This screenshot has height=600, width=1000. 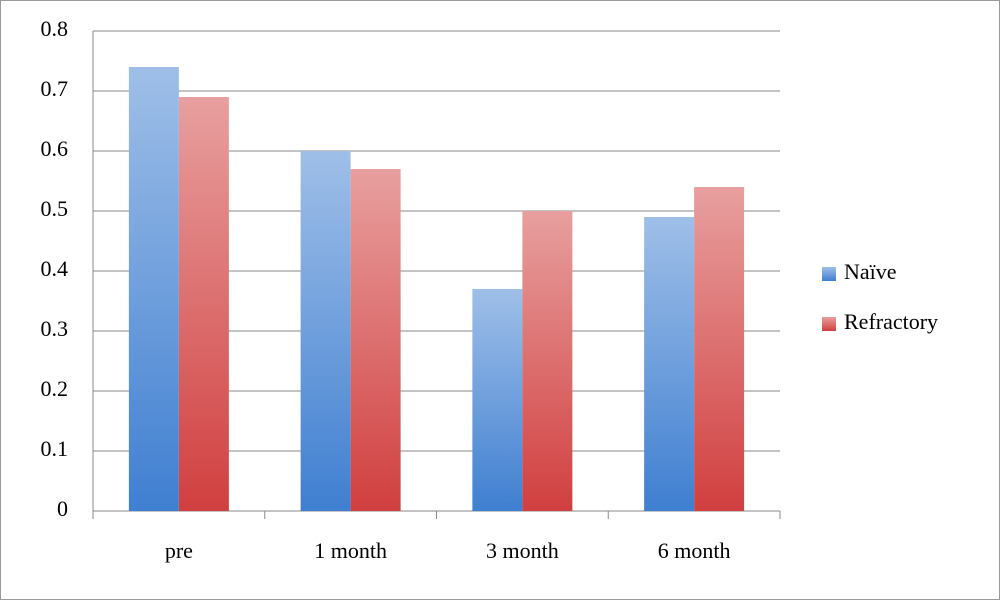 What do you see at coordinates (522, 550) in the screenshot?
I see `x-tick-label: 3 month` at bounding box center [522, 550].